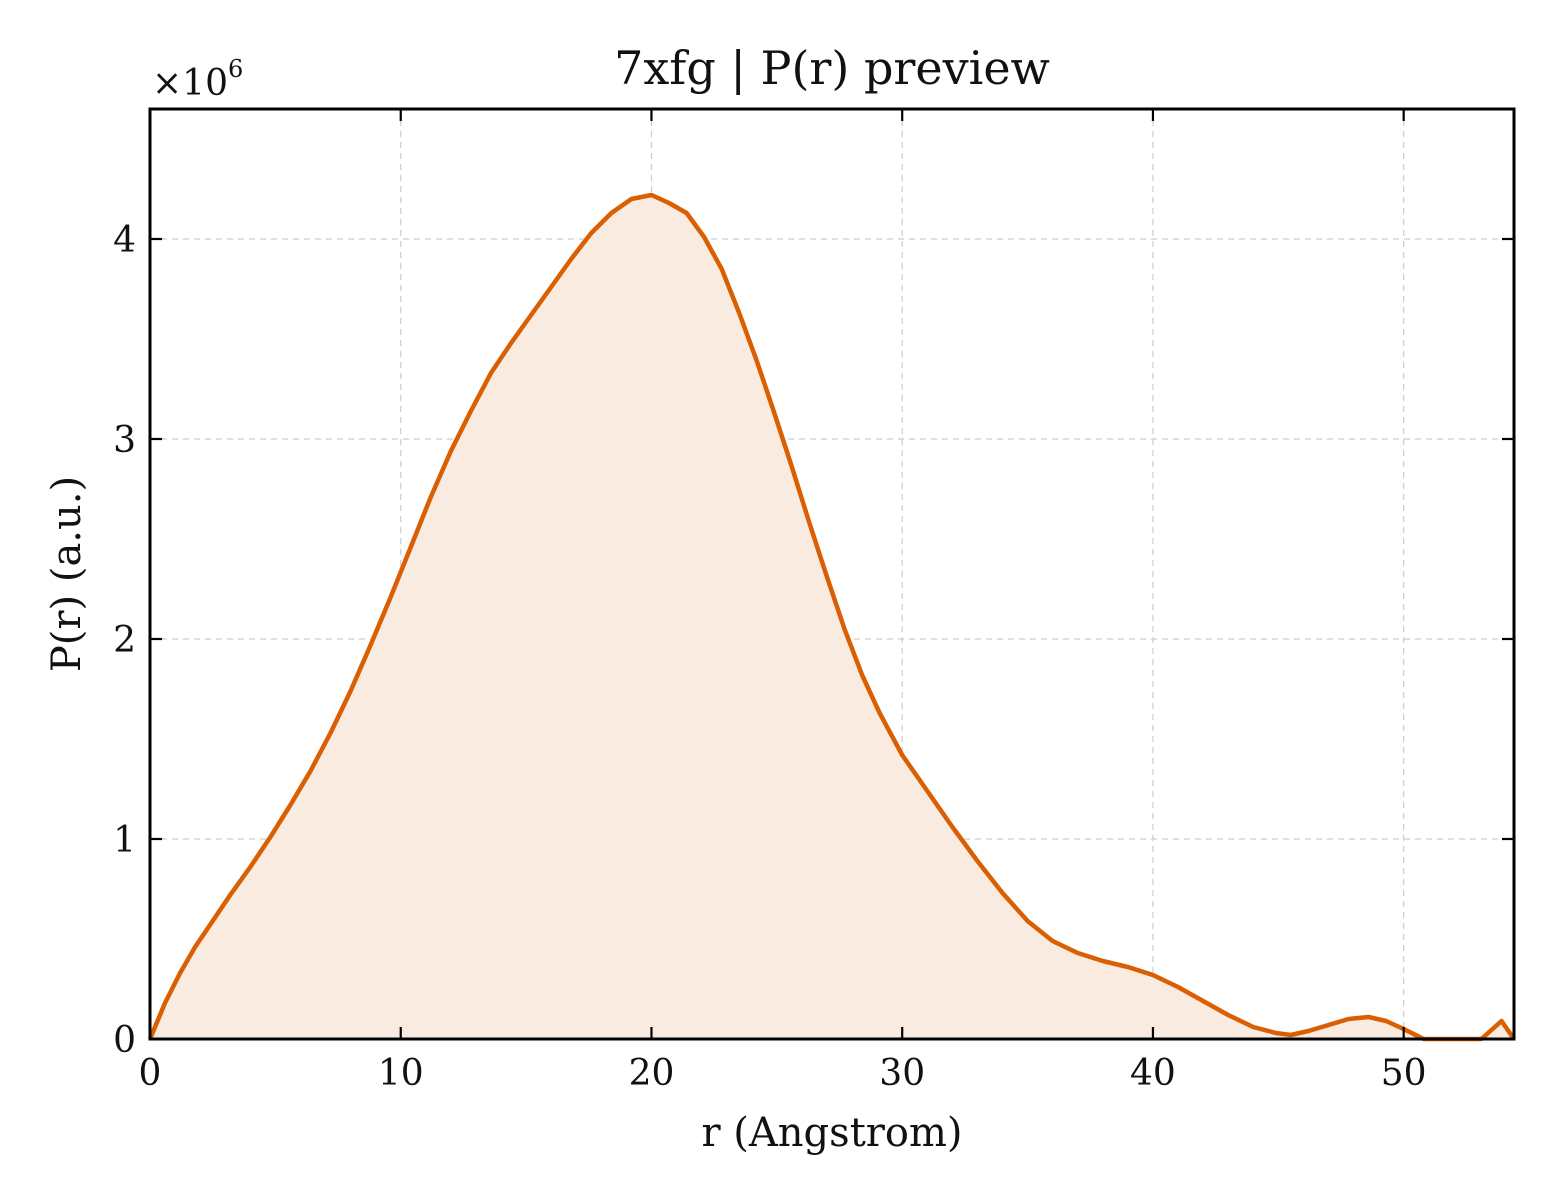 The width and height of the screenshot is (1560, 1200). What do you see at coordinates (124, 440) in the screenshot?
I see `y-tick-label: 3` at bounding box center [124, 440].